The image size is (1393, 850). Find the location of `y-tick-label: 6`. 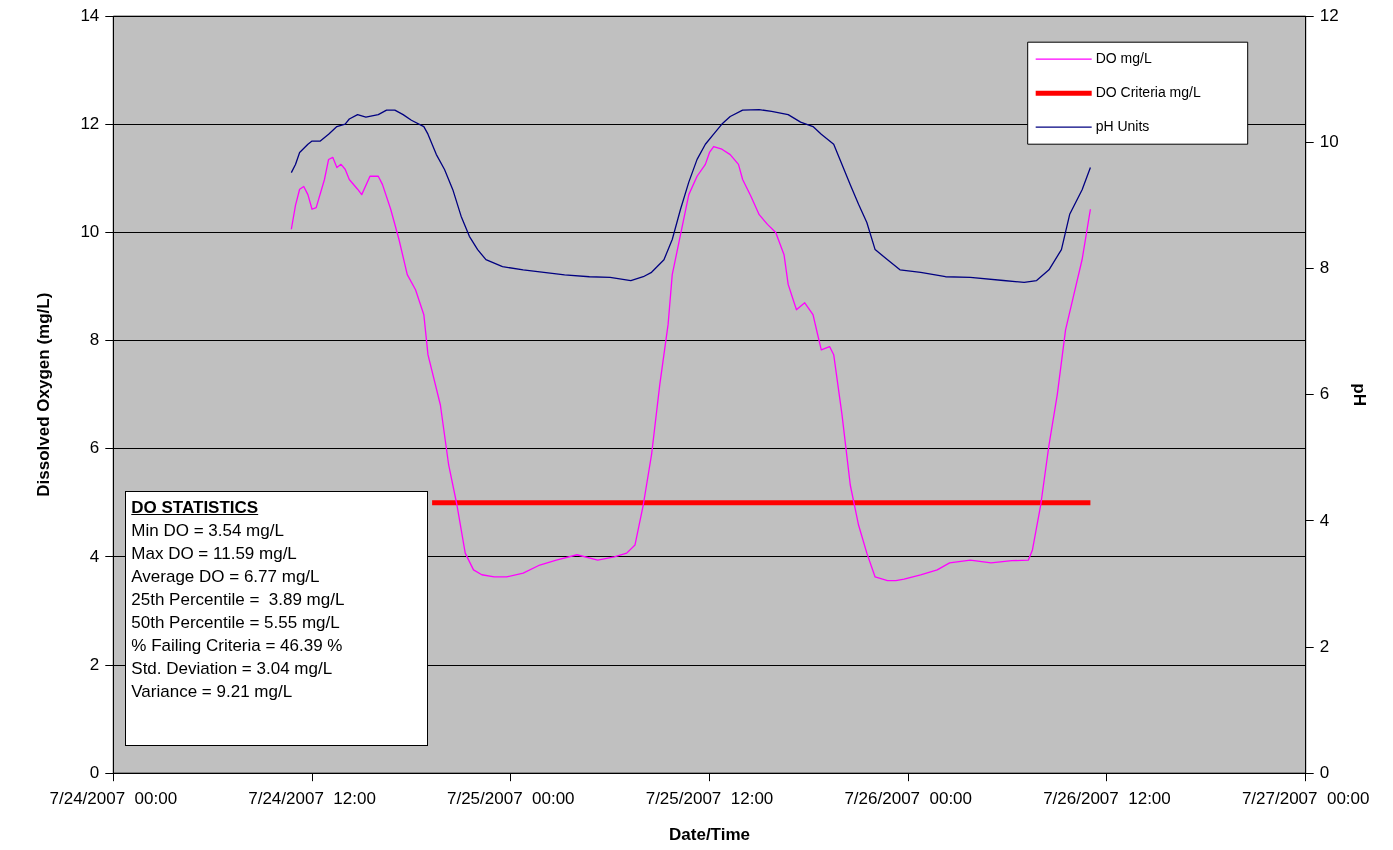

y-tick-label: 6 is located at coordinates (94, 448).